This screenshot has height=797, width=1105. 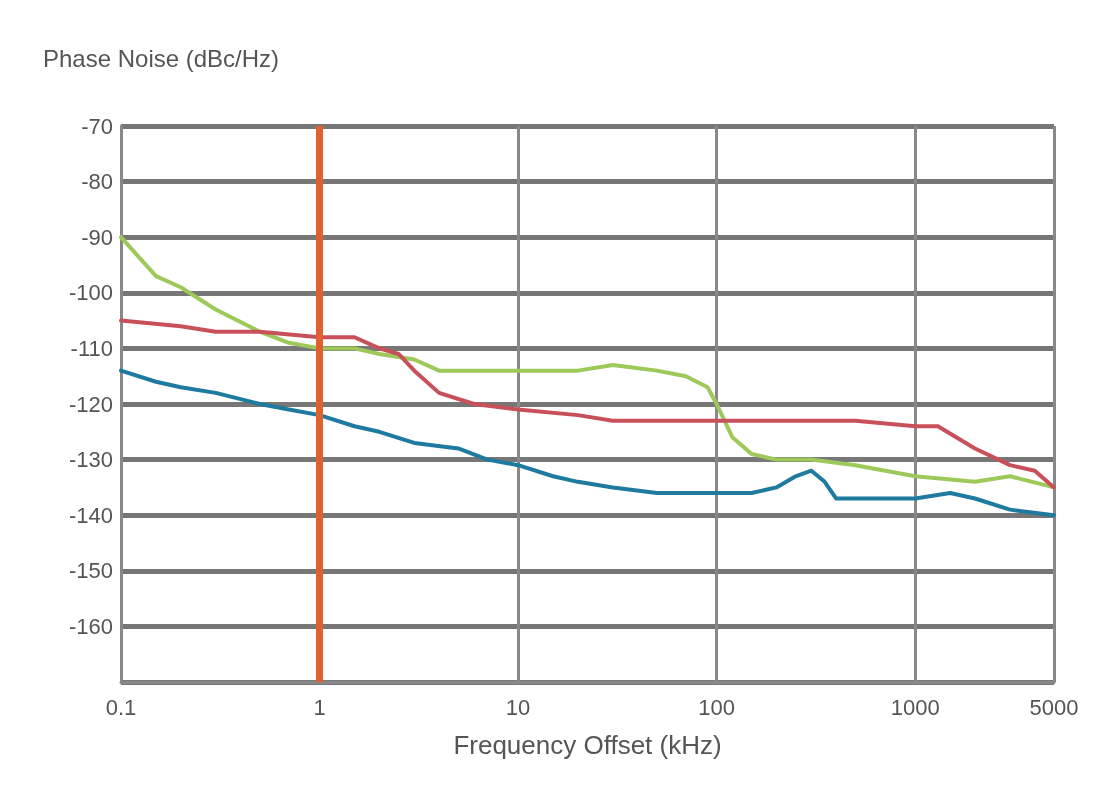 I want to click on y-tick-label: -150, so click(x=90, y=571).